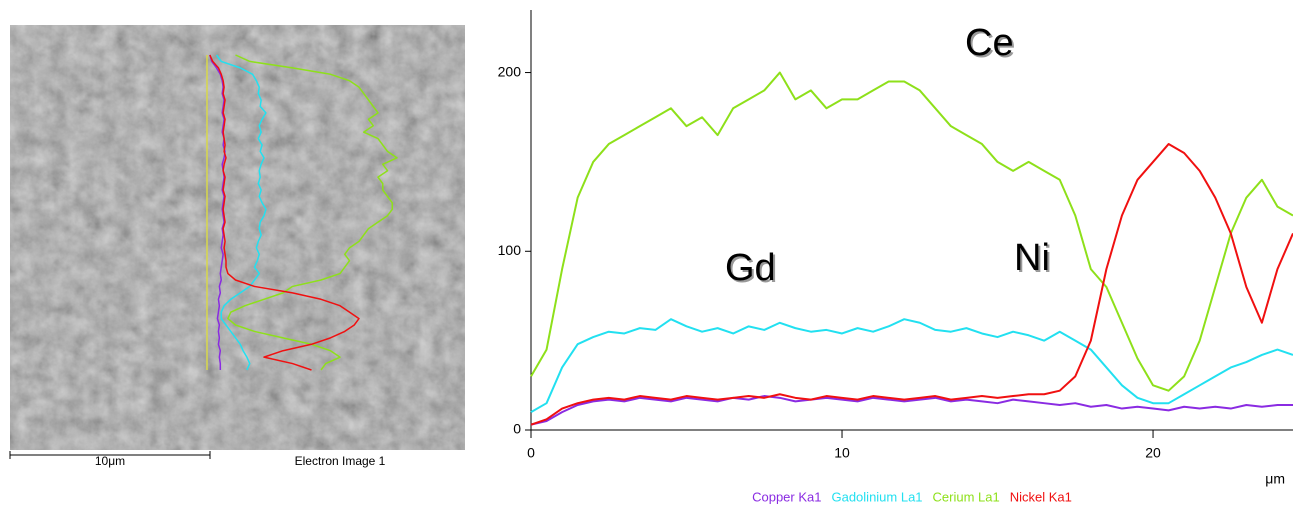 This screenshot has width=1293, height=508. Describe the element at coordinates (340, 461) in the screenshot. I see `image-caption: Electron Image 1` at that location.